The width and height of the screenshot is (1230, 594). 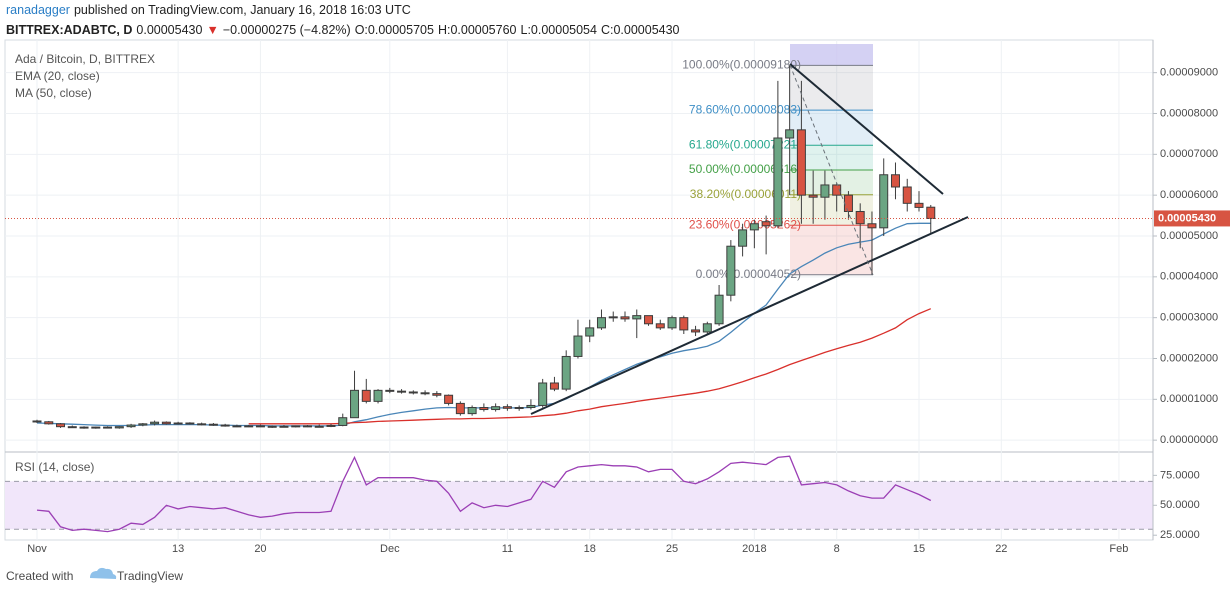 I want to click on legend-entry: MA (50, close), so click(x=53, y=93).